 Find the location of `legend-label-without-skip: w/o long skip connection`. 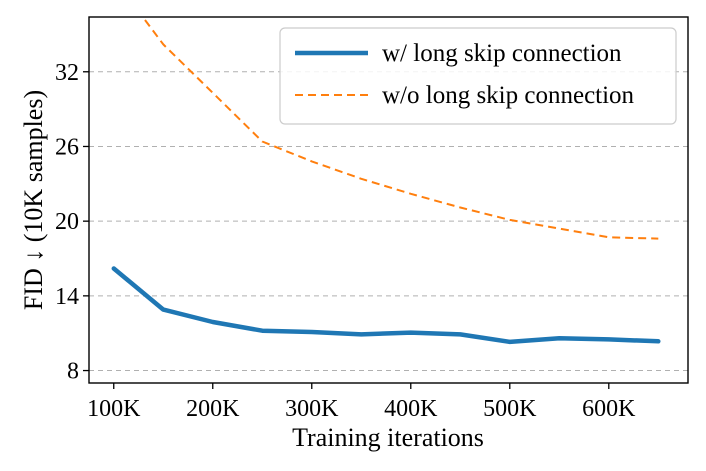

legend-label-without-skip: w/o long skip connection is located at coordinates (508, 95).